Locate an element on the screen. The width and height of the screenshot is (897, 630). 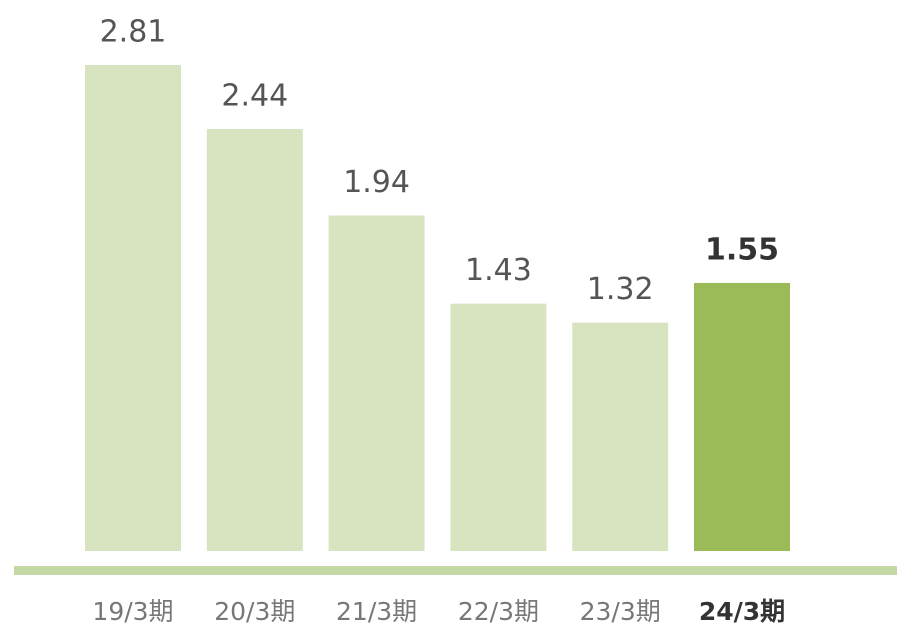
x-tick-label: 21/3期 is located at coordinates (376, 611).